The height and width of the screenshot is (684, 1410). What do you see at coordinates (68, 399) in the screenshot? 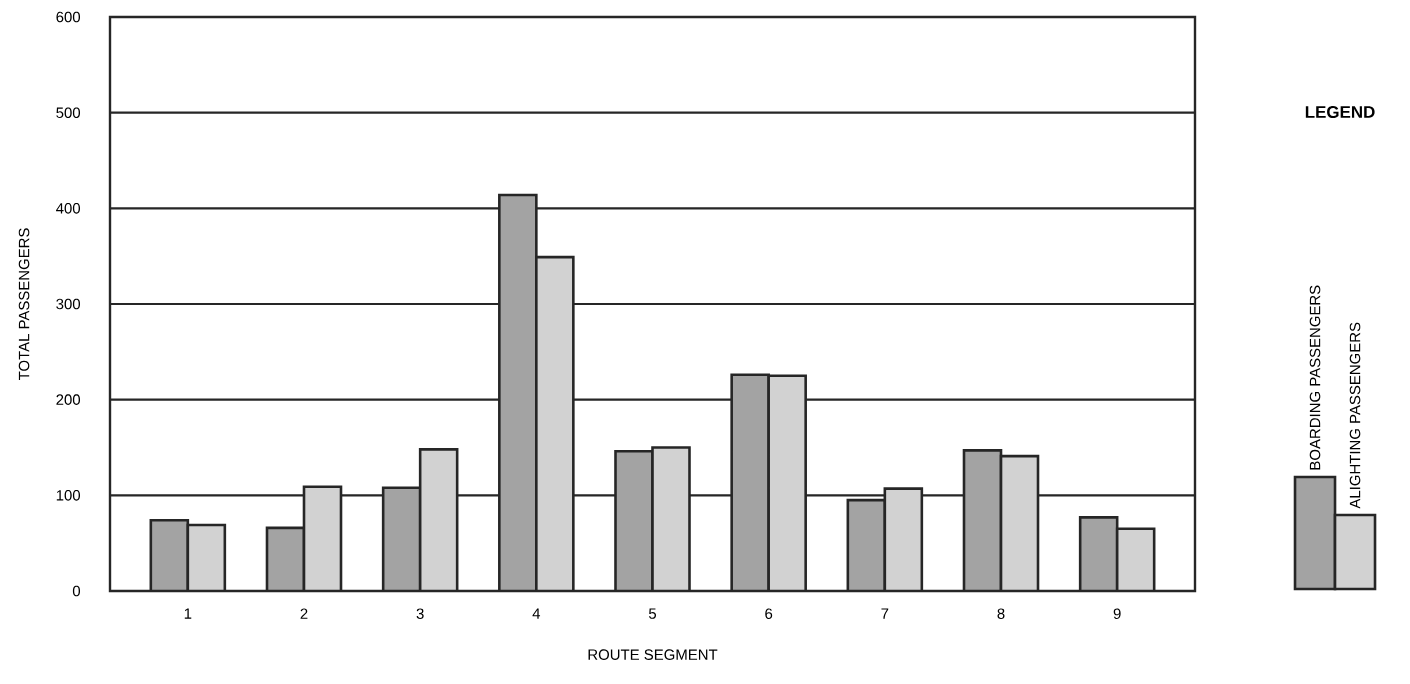
I see `y-tick-label: 200` at bounding box center [68, 399].